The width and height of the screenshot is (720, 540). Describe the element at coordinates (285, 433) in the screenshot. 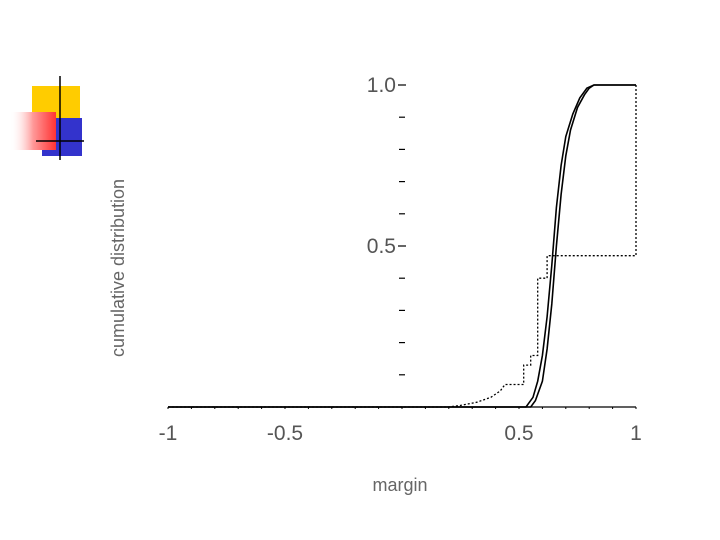

I see `x-tick-label: -0.5` at that location.